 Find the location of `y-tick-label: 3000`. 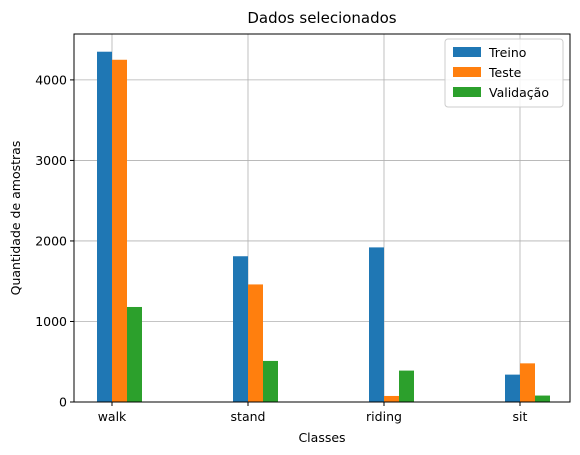

y-tick-label: 3000 is located at coordinates (51, 160).